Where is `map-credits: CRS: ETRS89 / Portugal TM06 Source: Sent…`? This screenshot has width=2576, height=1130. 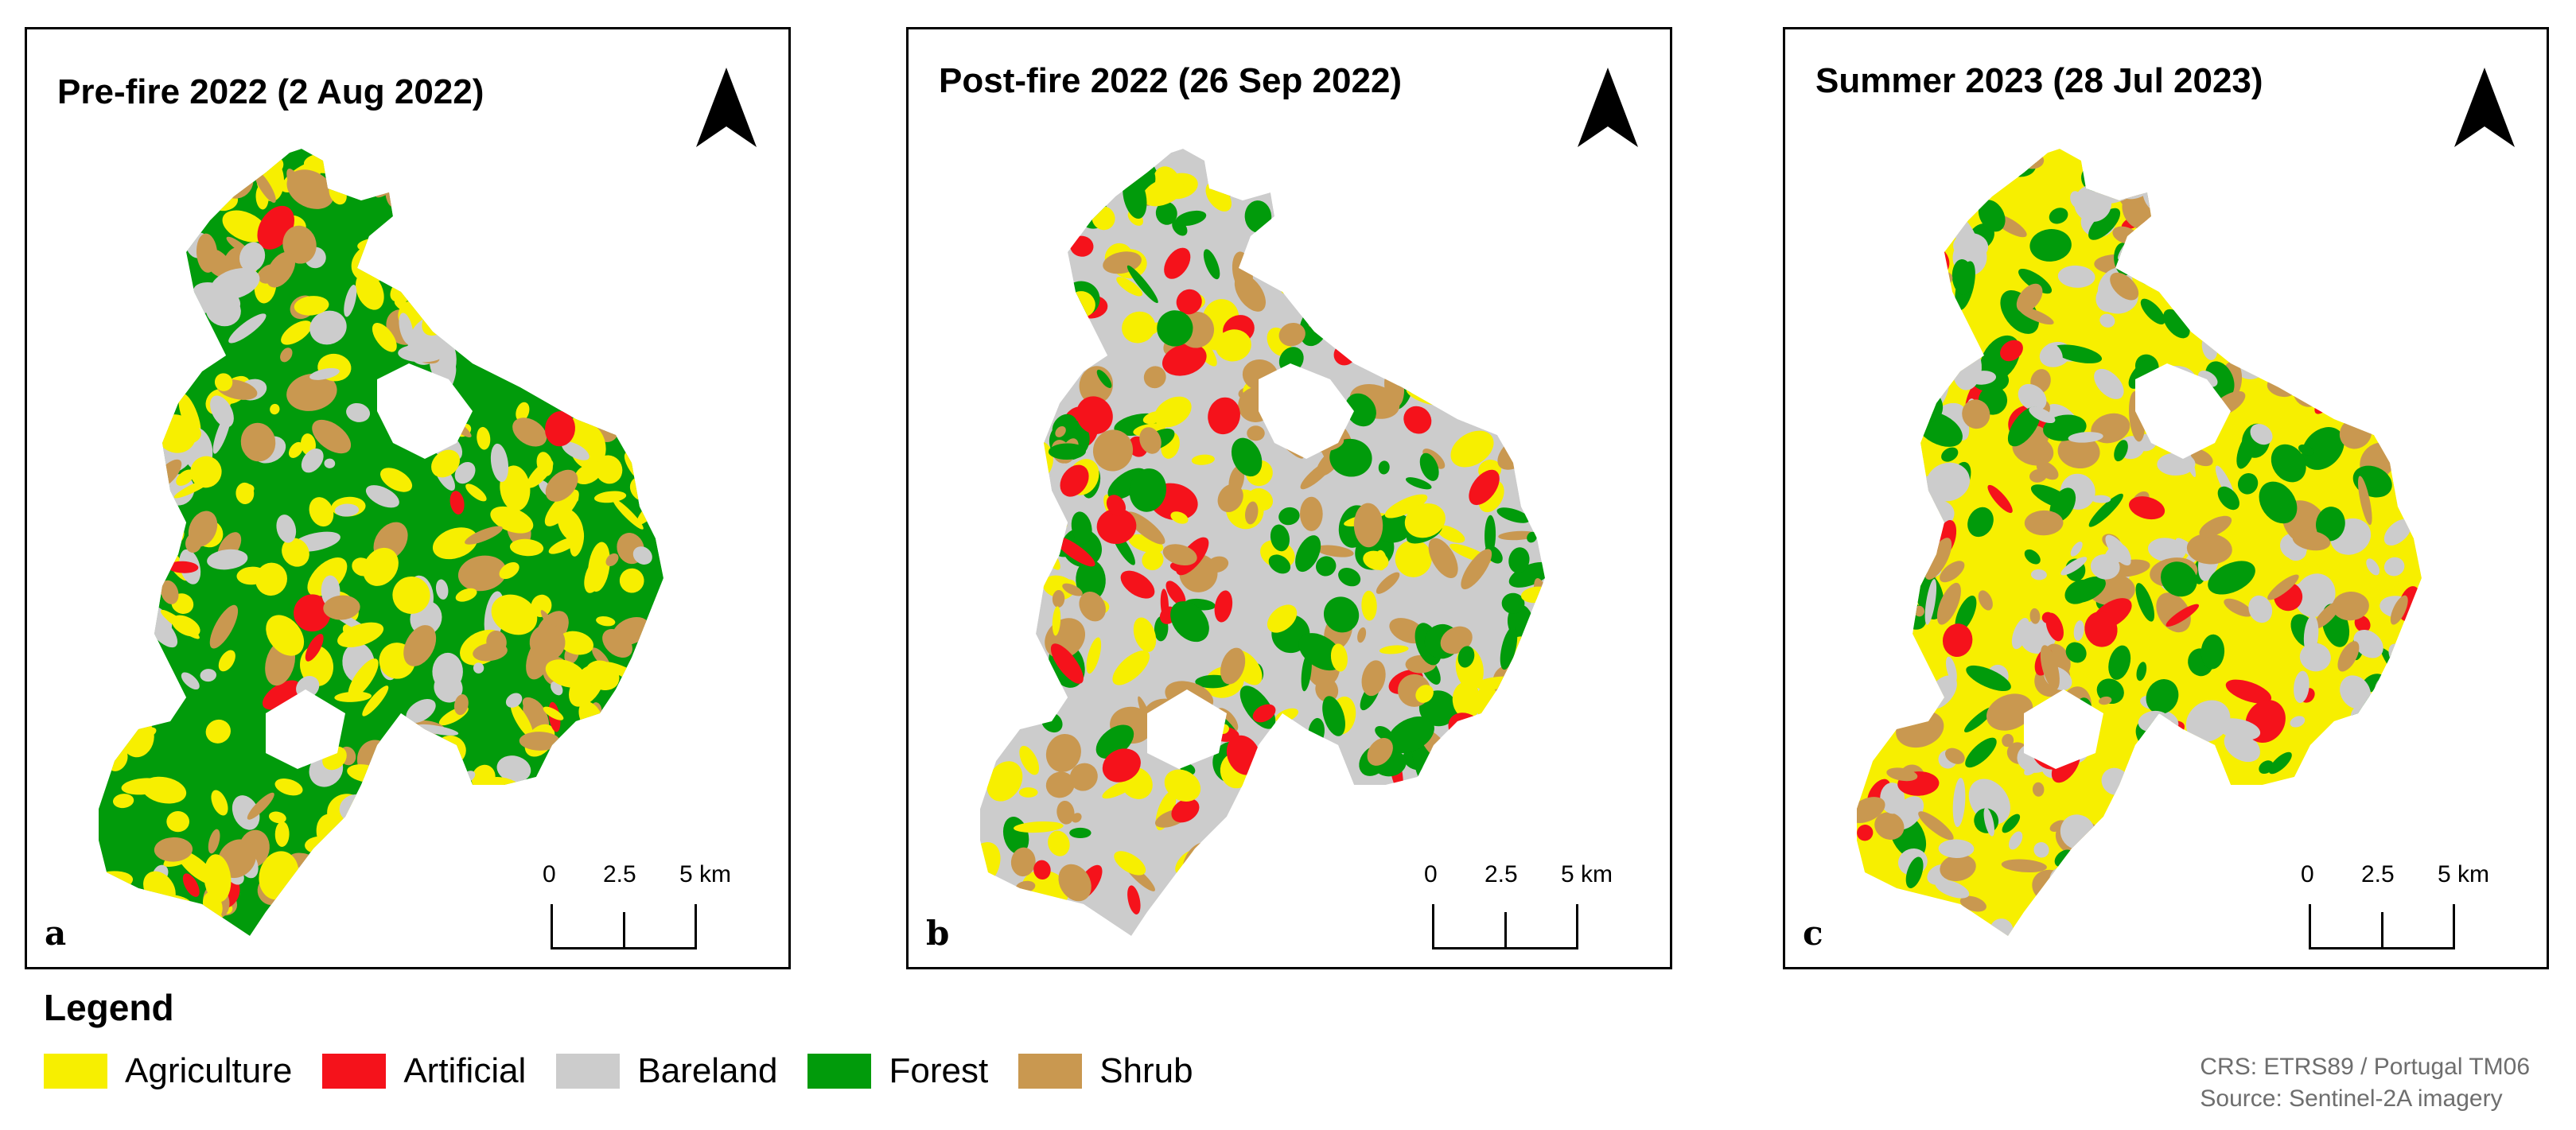
map-credits: CRS: ETRS89 / Portugal TM06 Source: Sent… is located at coordinates (2365, 1083).